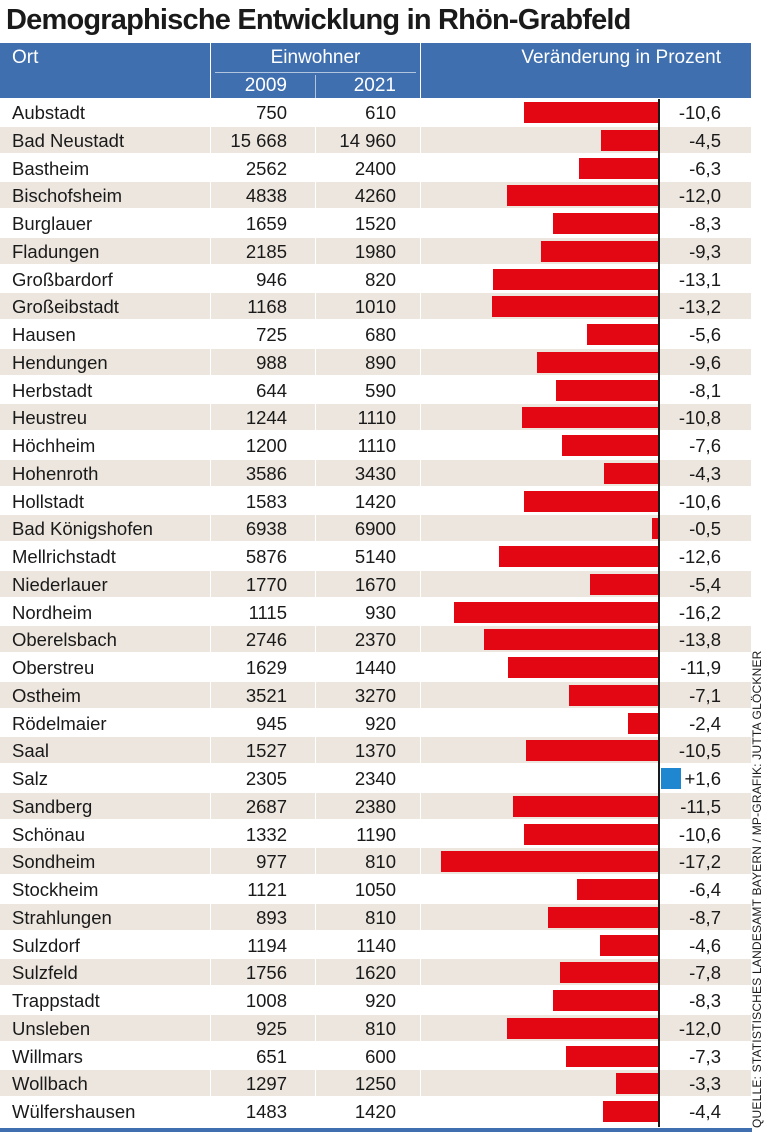  I want to click on table-row: Aubstadt 750 610 -10,6, so click(376, 113).